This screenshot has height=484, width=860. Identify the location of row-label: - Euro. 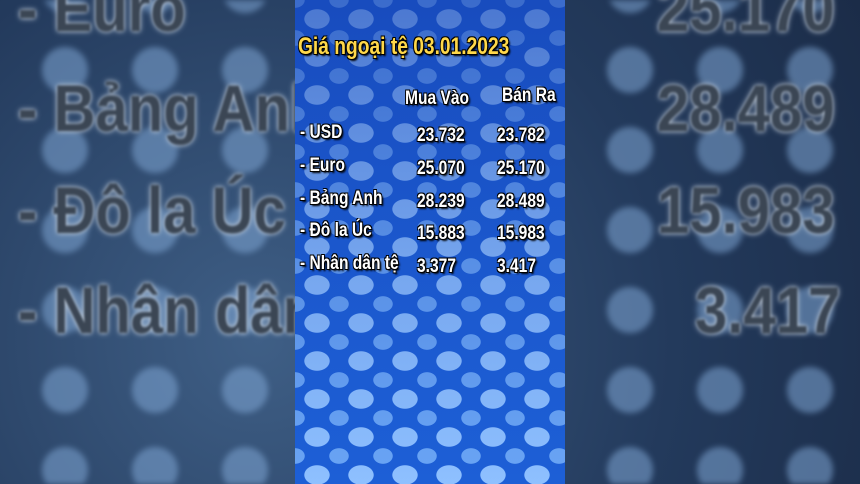
(323, 165).